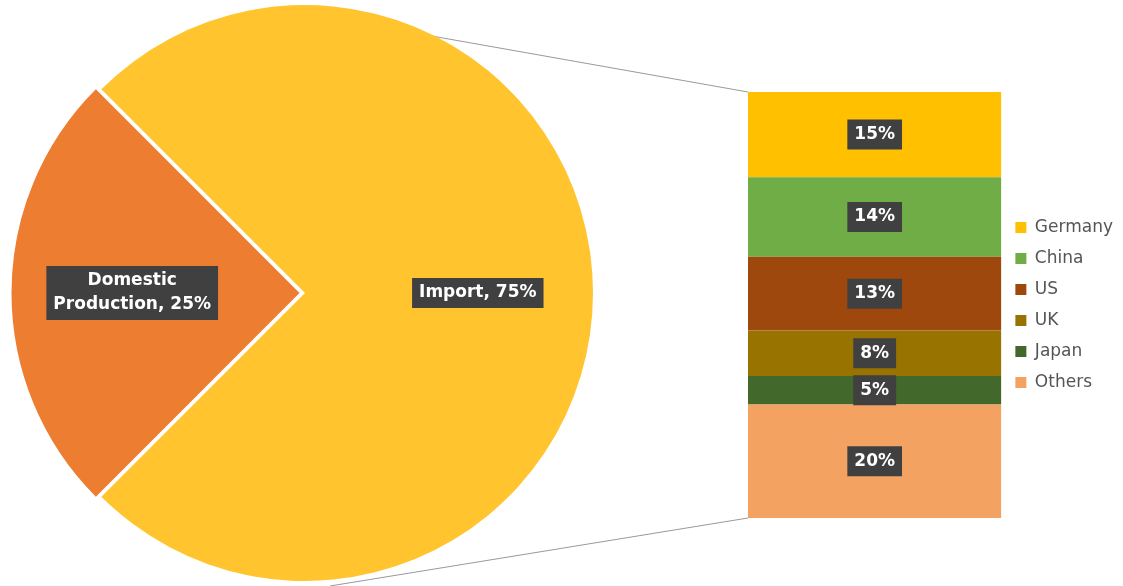 The height and width of the screenshot is (586, 1123). What do you see at coordinates (875, 388) in the screenshot?
I see `data-label: 5%` at bounding box center [875, 388].